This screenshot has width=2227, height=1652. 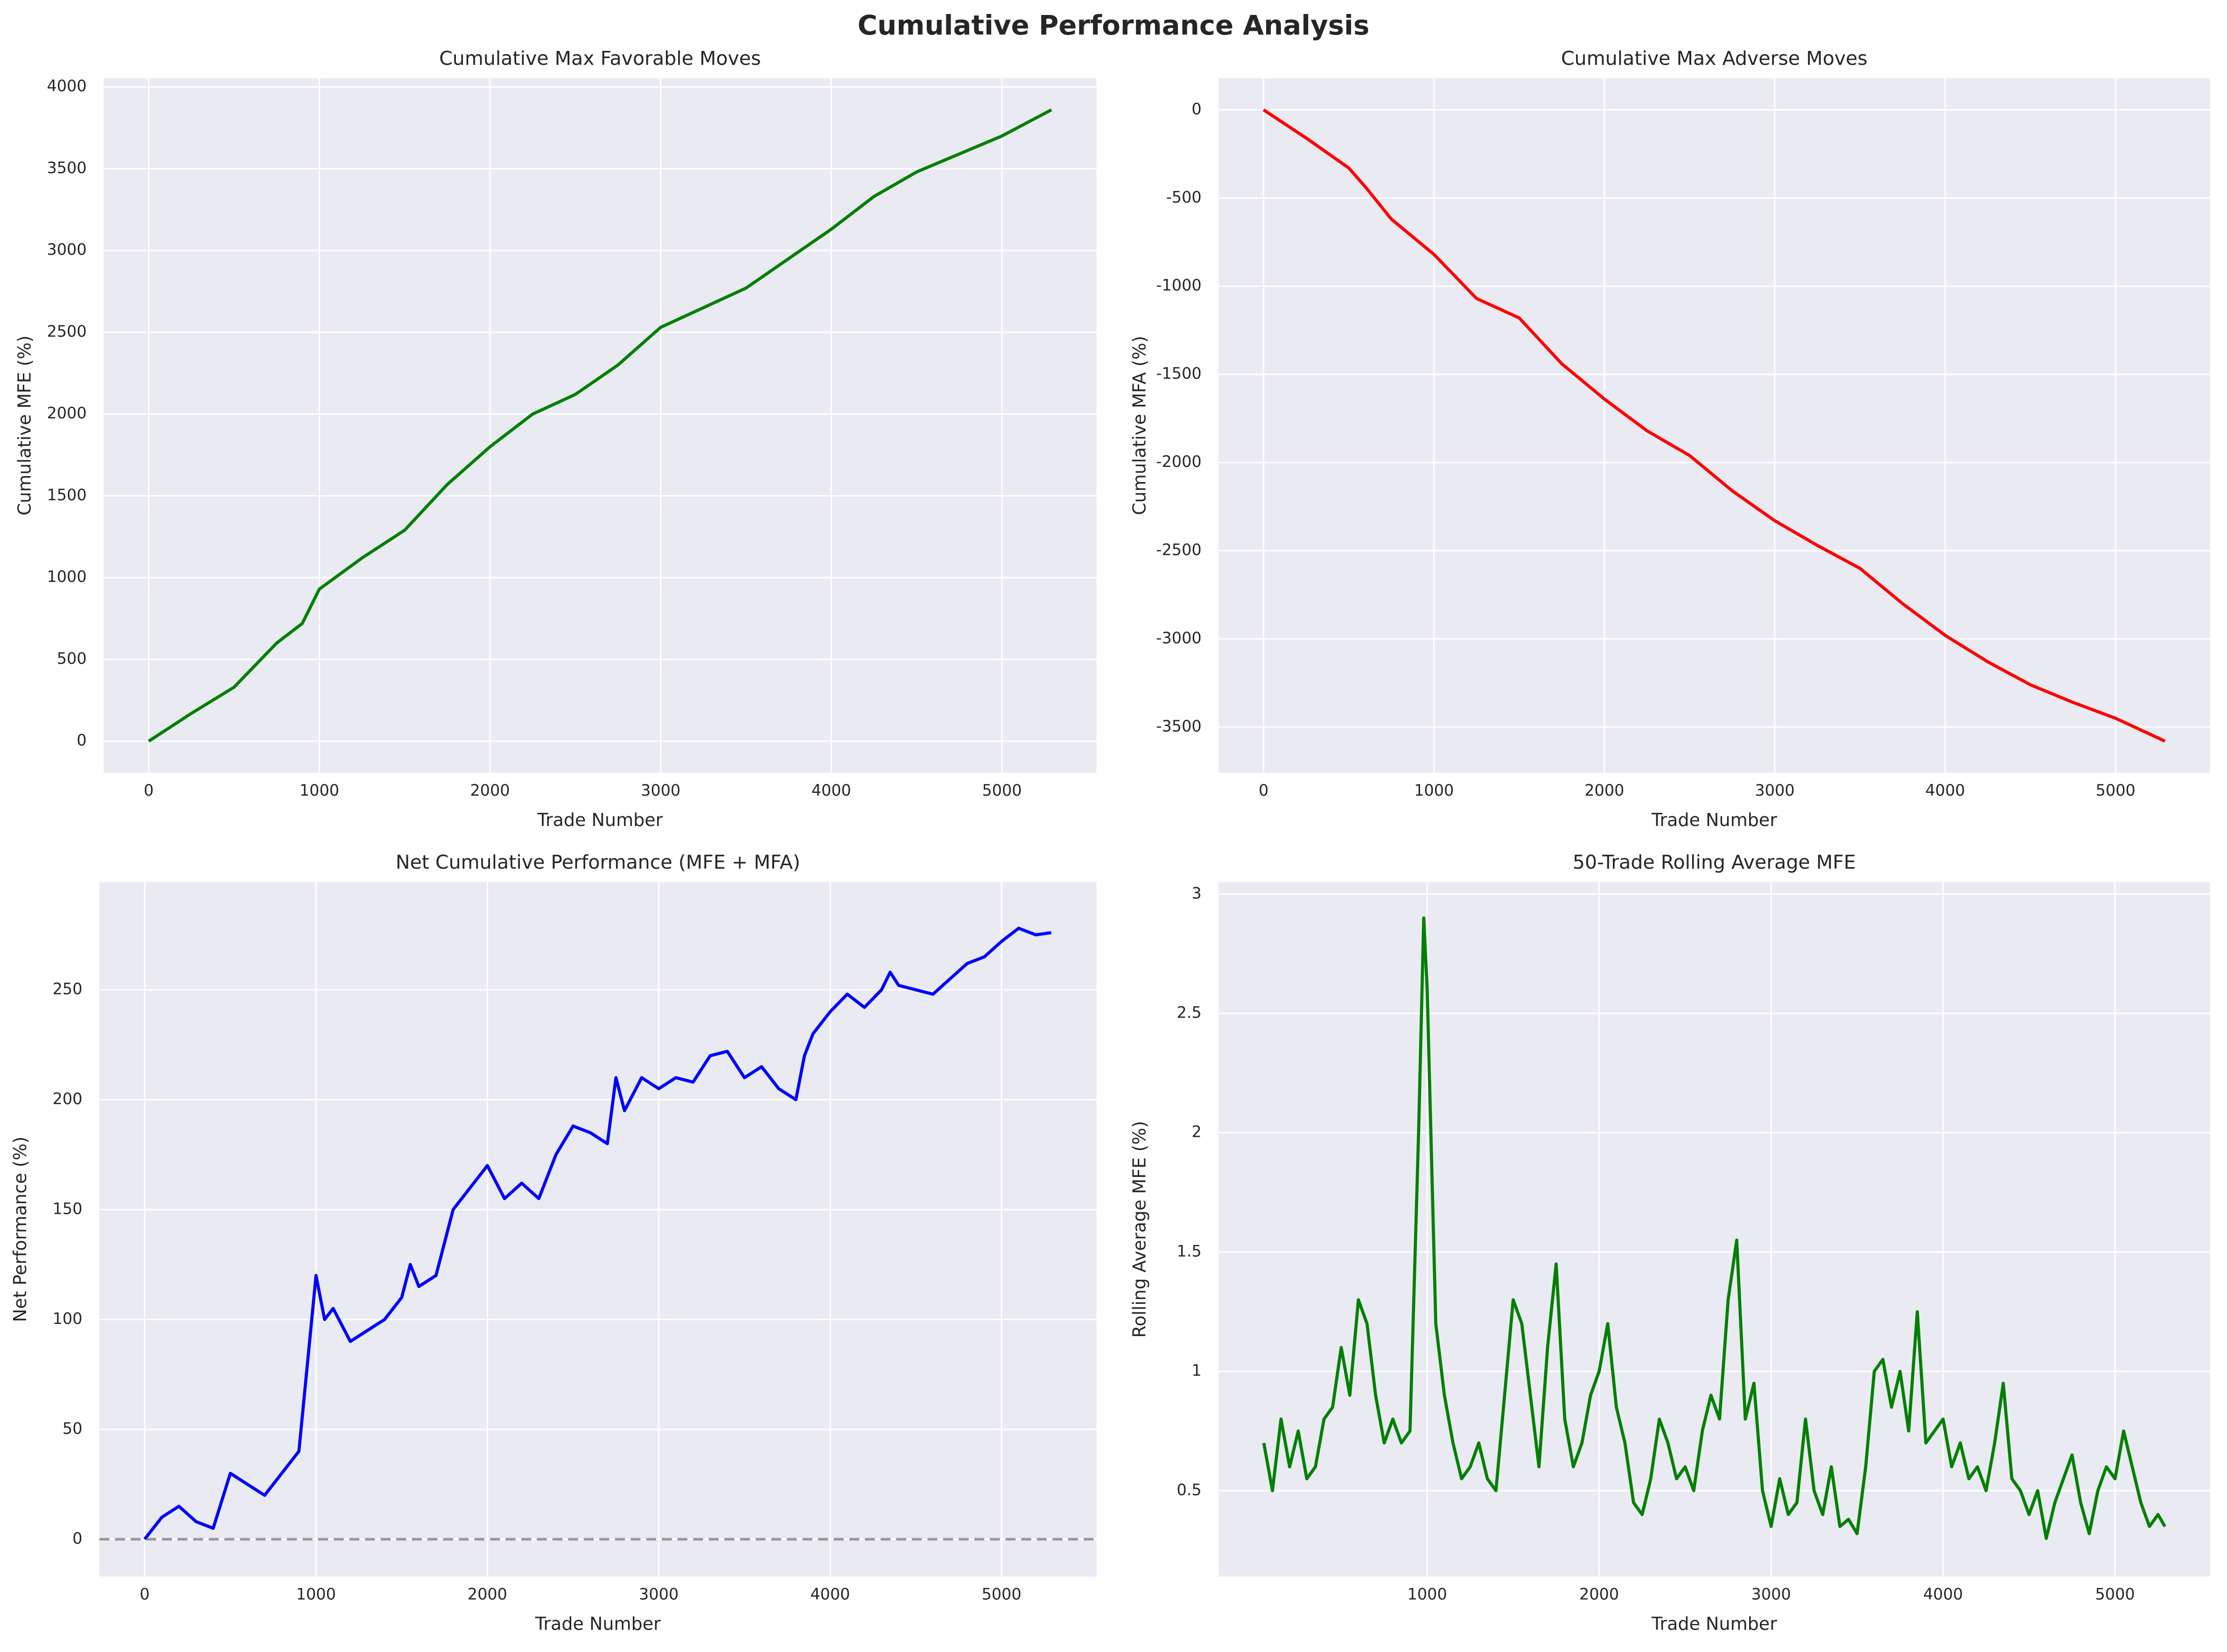 I want to click on y-tick-label: 500, so click(x=72, y=658).